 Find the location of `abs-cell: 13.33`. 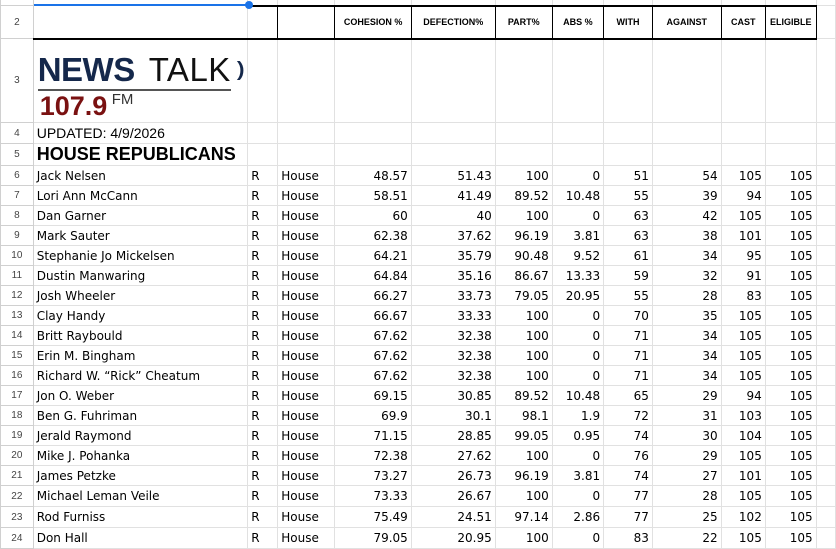

abs-cell: 13.33 is located at coordinates (578, 275).